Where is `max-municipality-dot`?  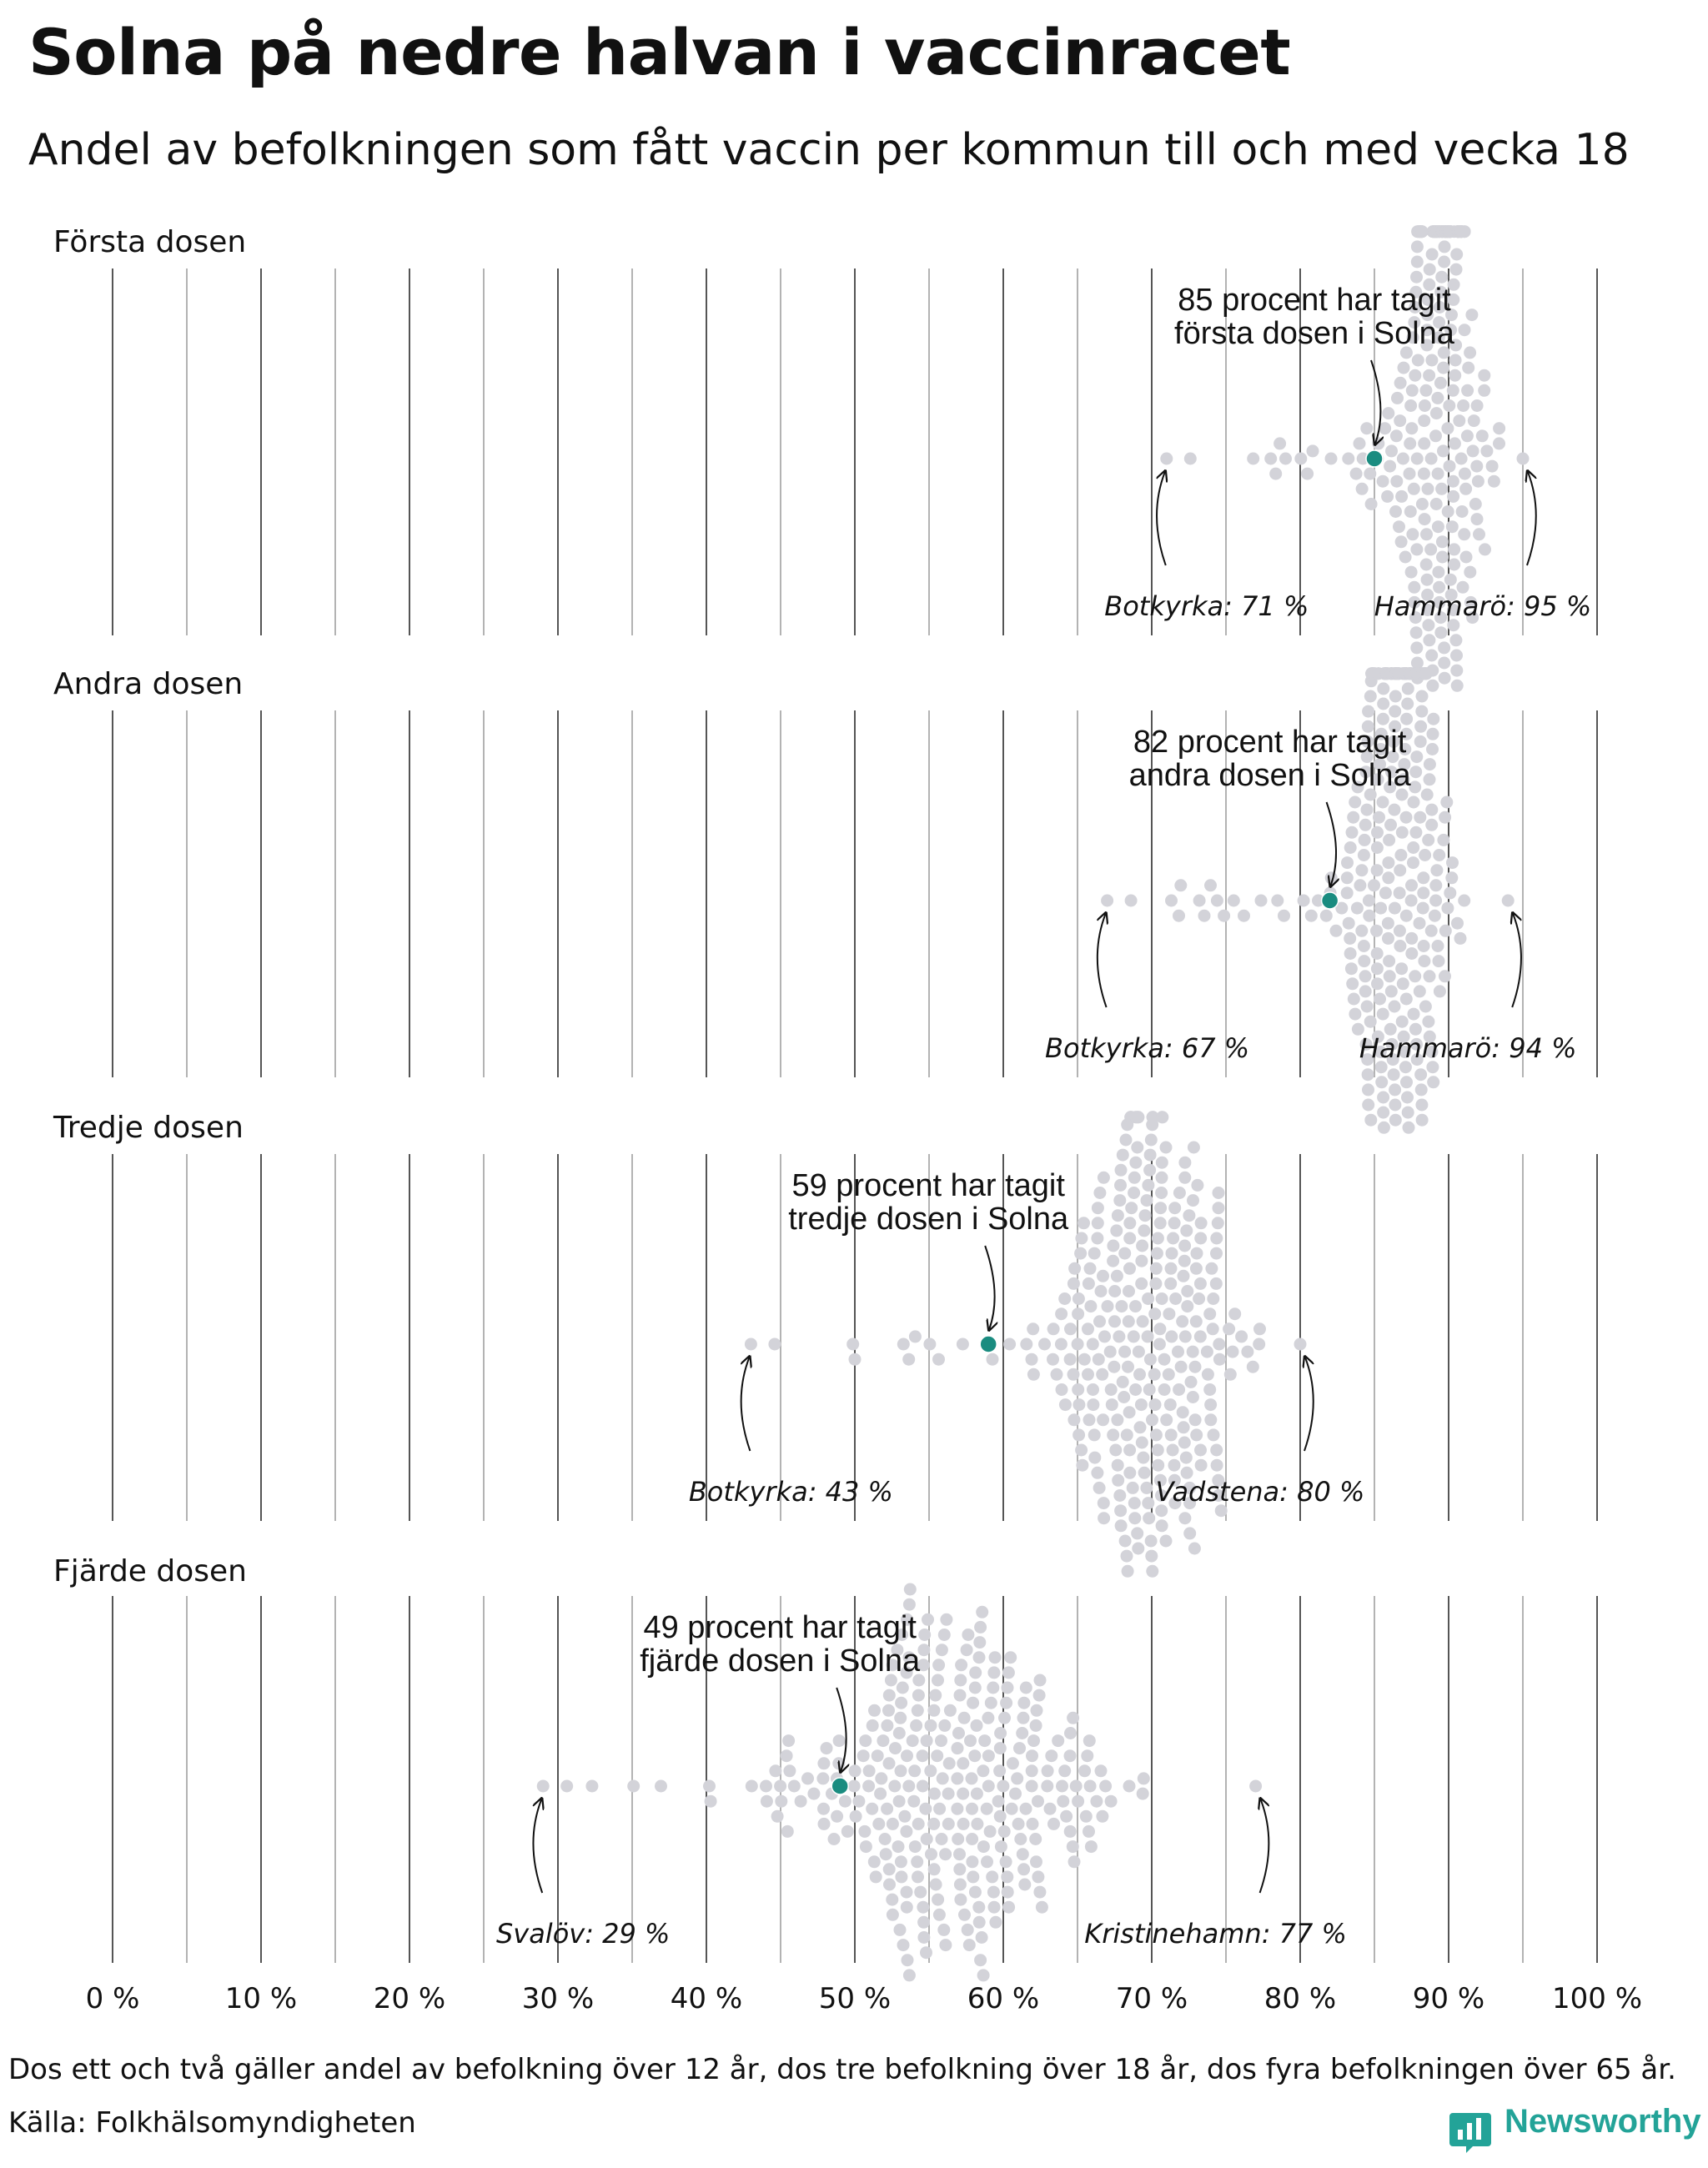
max-municipality-dot is located at coordinates (1256, 1786).